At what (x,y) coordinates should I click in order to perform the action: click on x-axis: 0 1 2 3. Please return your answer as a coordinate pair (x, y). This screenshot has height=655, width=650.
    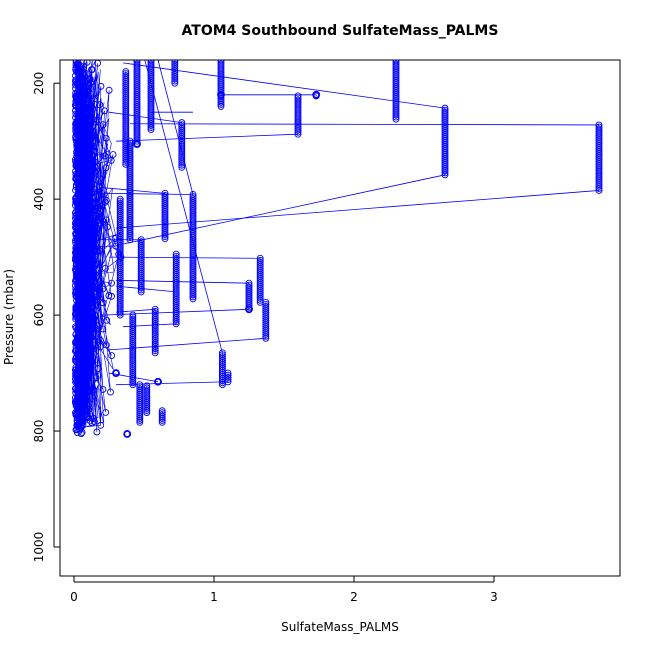
    Looking at the image, I should click on (284, 590).